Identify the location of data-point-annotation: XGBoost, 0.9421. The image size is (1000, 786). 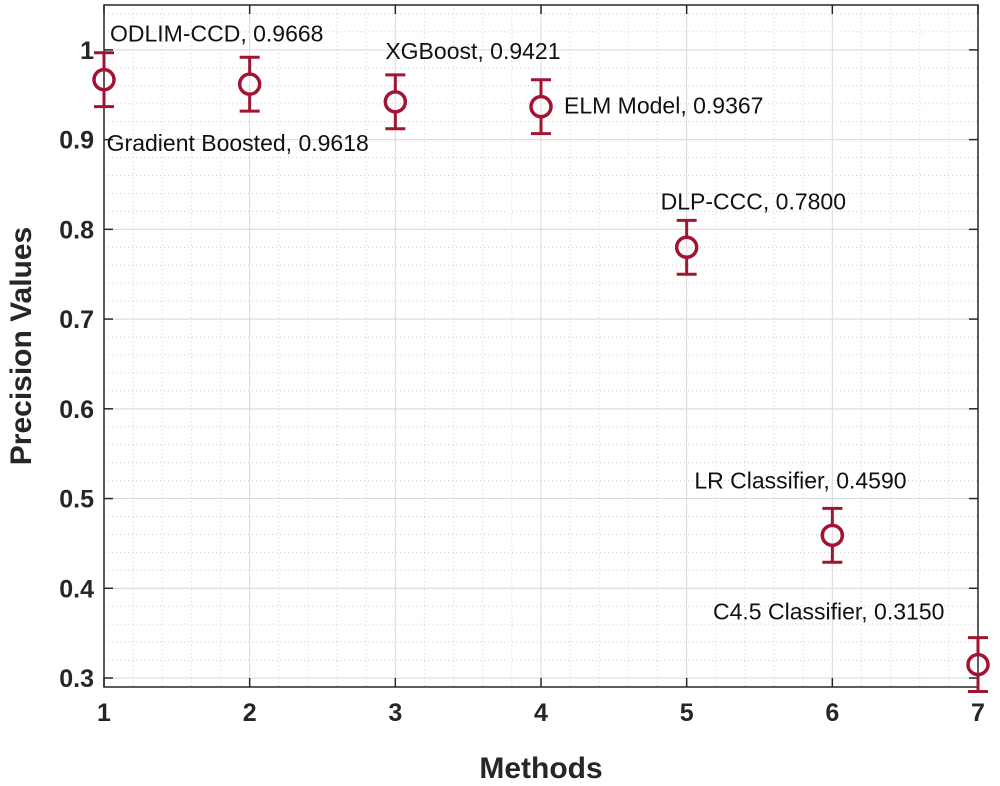
(472, 51).